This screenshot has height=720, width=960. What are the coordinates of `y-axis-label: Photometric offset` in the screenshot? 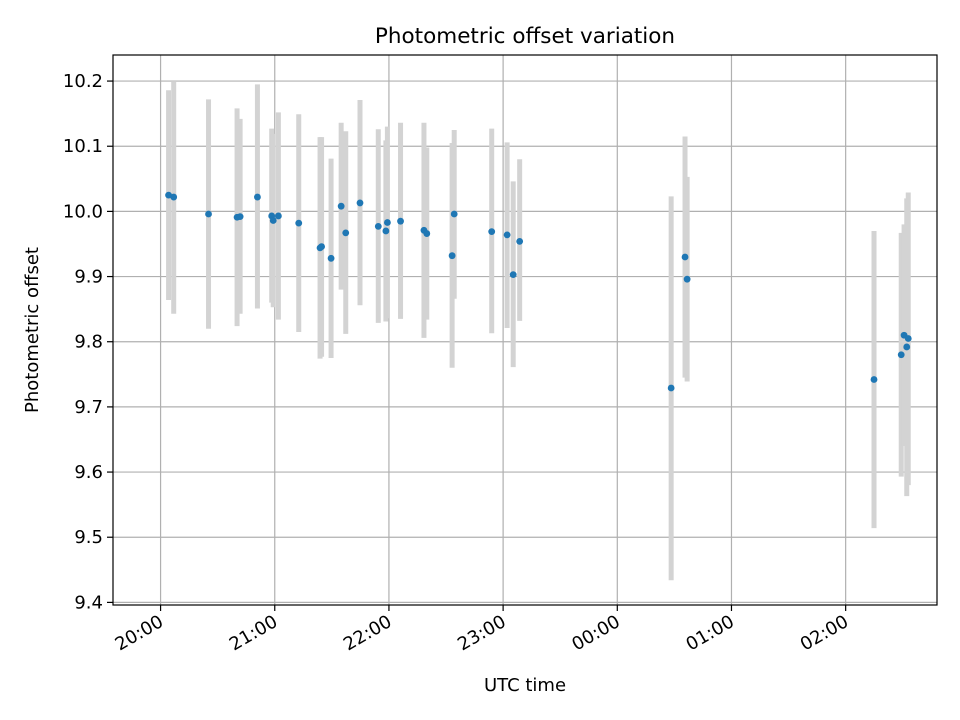 It's located at (32, 330).